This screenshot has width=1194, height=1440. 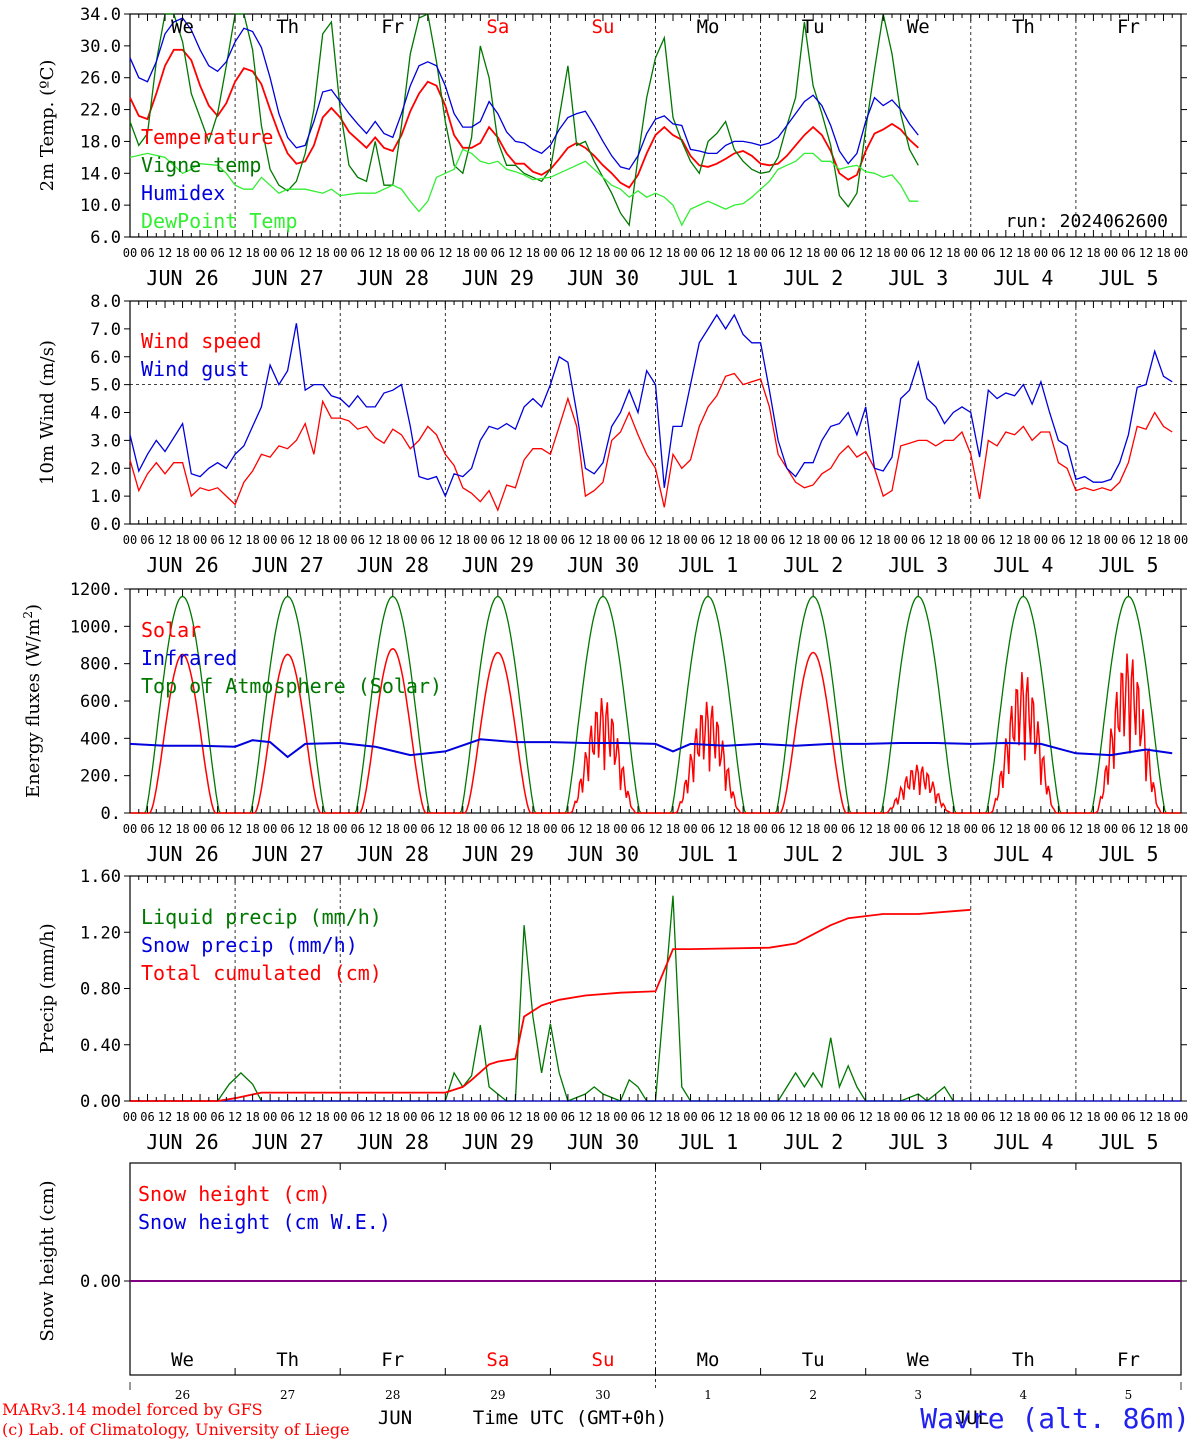 What do you see at coordinates (47, 412) in the screenshot?
I see `y-axis-title: 10m Wind (m/s)` at bounding box center [47, 412].